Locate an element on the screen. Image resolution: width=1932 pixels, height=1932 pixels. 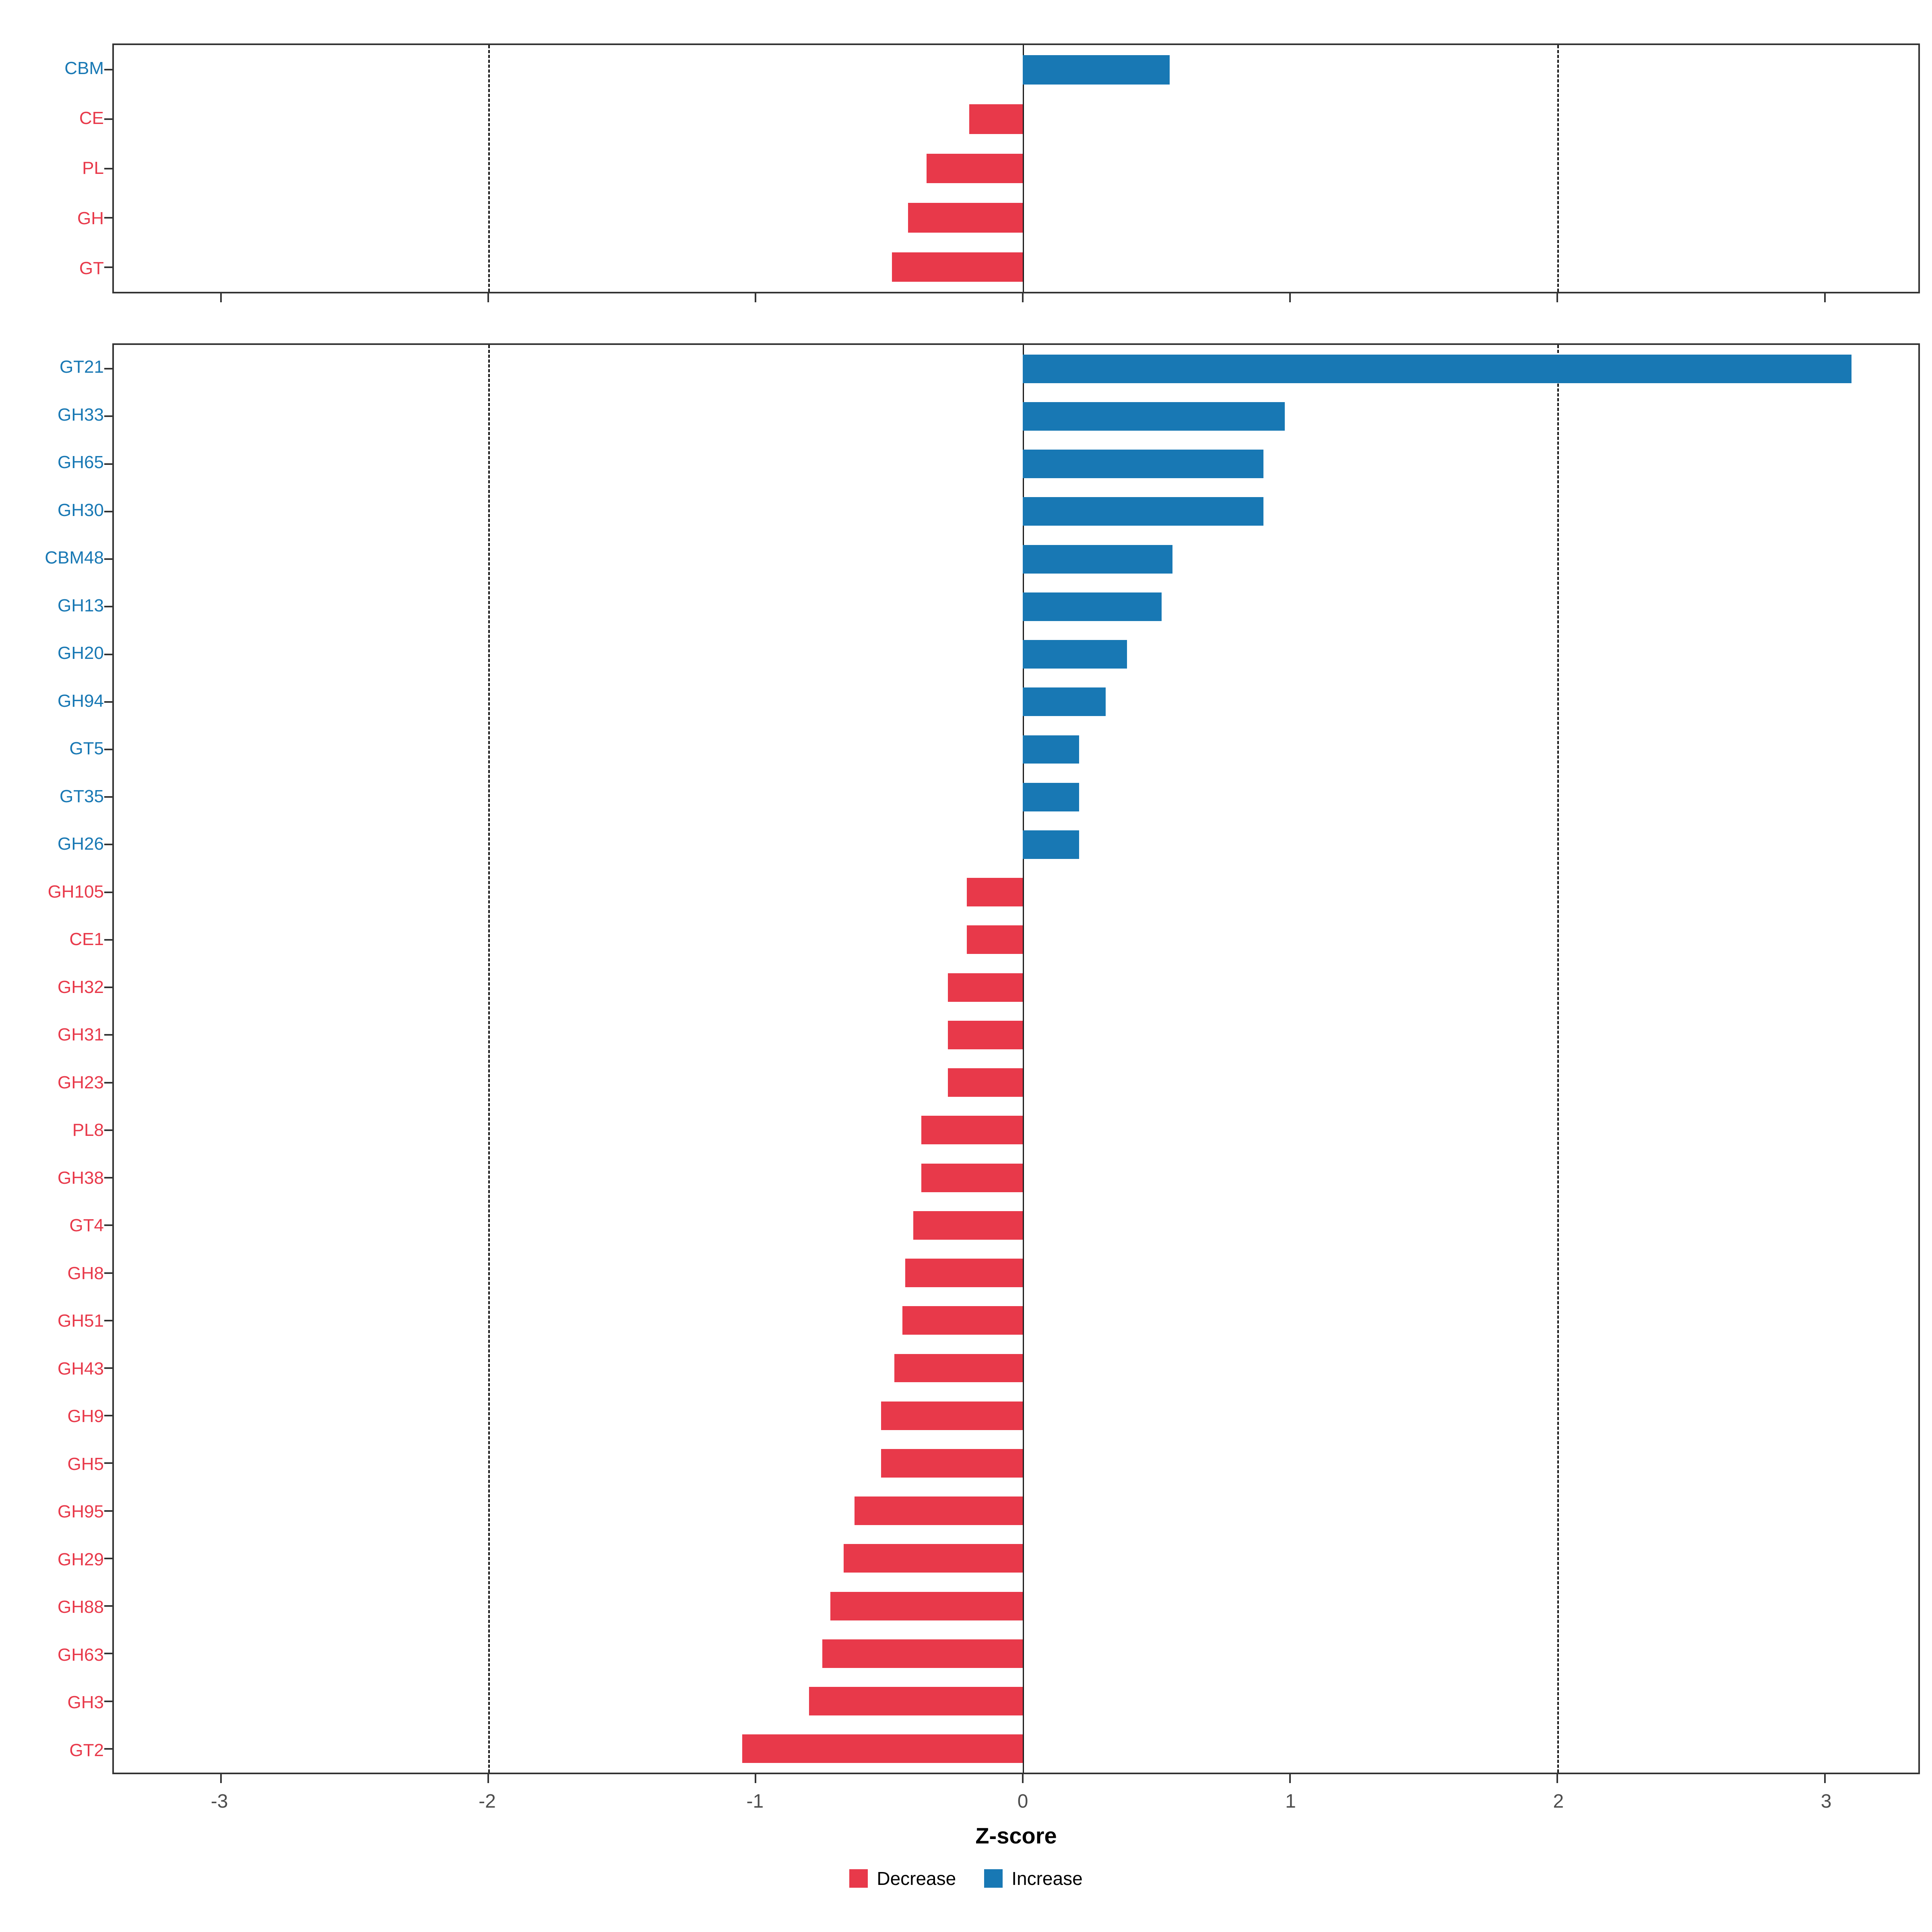
bar-GH26 is located at coordinates (1051, 844).